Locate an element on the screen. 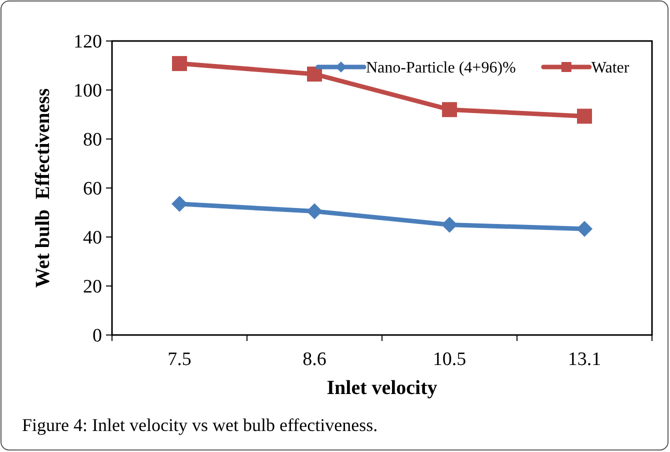  x-tick-label: 8.6 is located at coordinates (314, 359).